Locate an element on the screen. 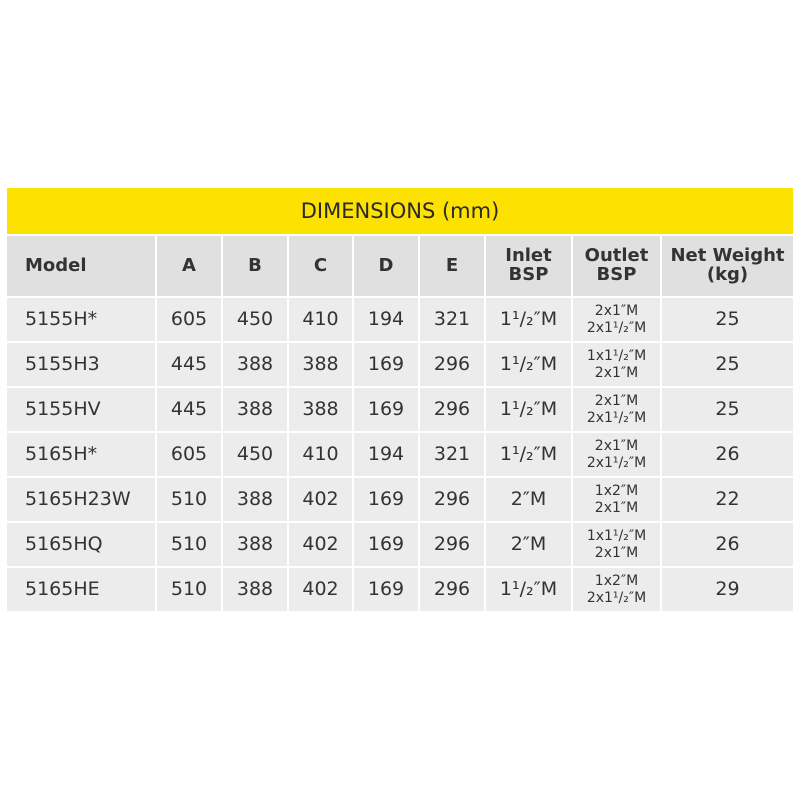 This screenshot has height=800, width=800. cell-line: Net Weight is located at coordinates (727, 256).